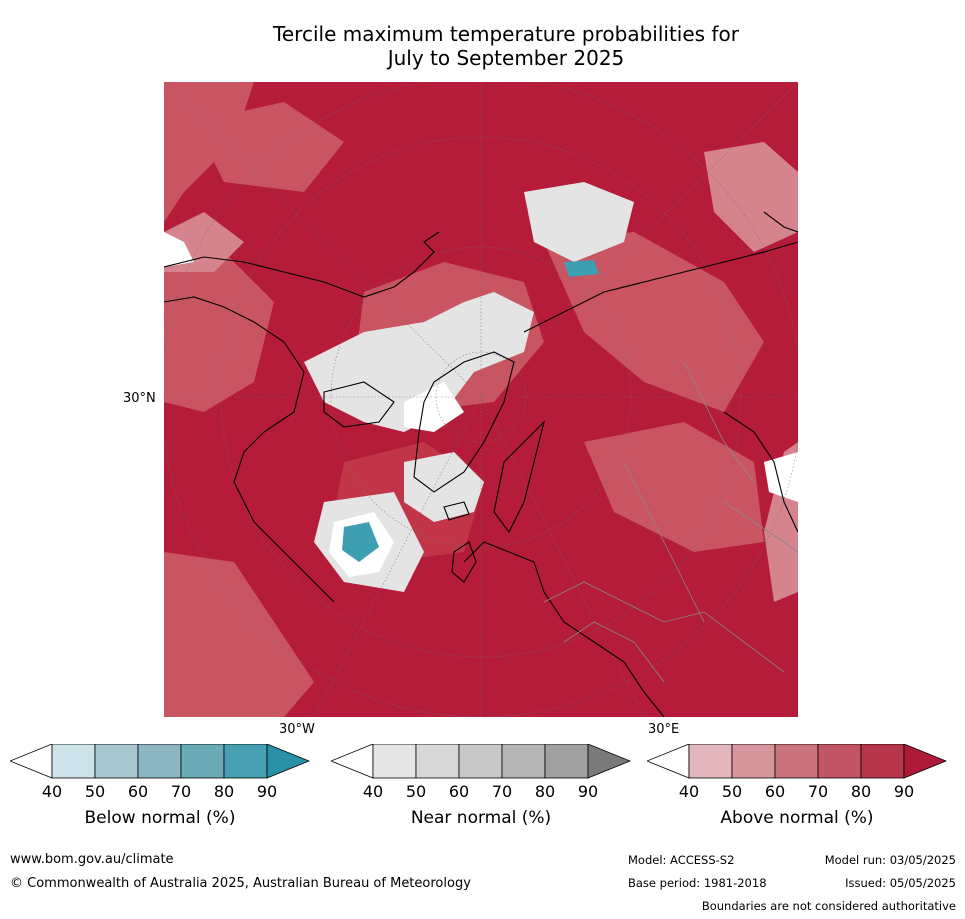  What do you see at coordinates (92, 859) in the screenshot?
I see `footer-website: www.bom.gov.au/climate` at bounding box center [92, 859].